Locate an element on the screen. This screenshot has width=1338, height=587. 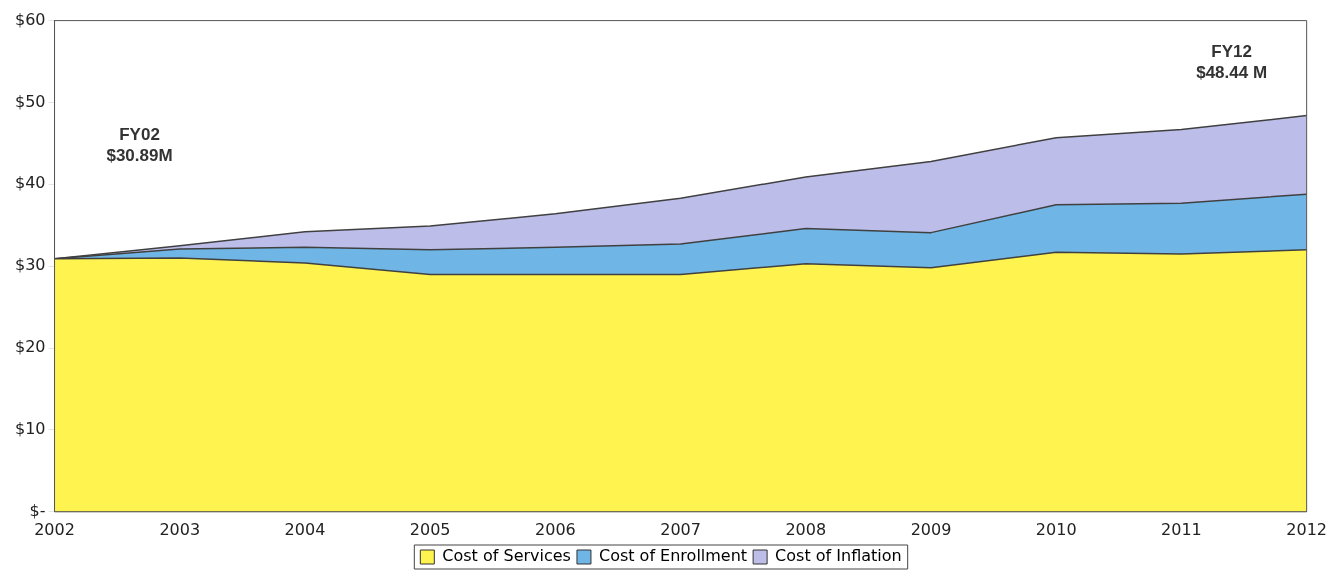
legend-label: Cost of Services is located at coordinates (506, 556).